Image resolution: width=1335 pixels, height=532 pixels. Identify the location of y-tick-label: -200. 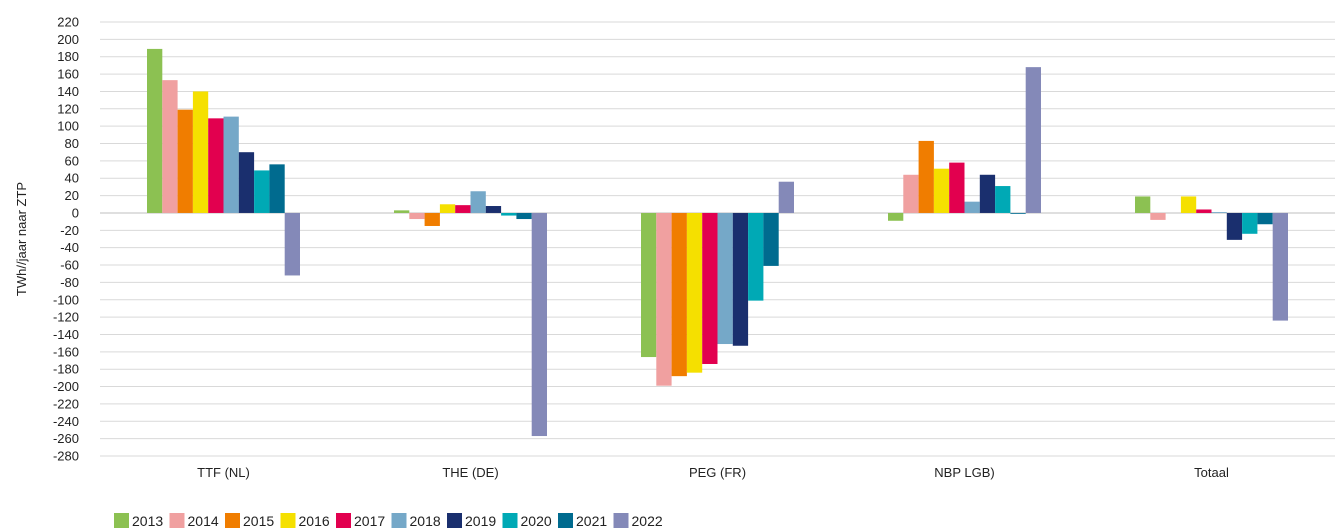
(66, 386).